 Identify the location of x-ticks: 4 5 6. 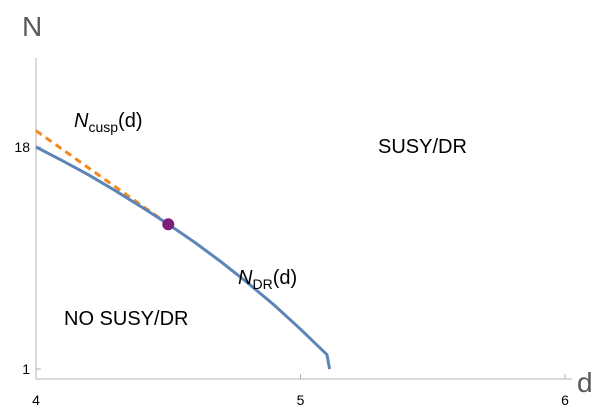
(300, 390).